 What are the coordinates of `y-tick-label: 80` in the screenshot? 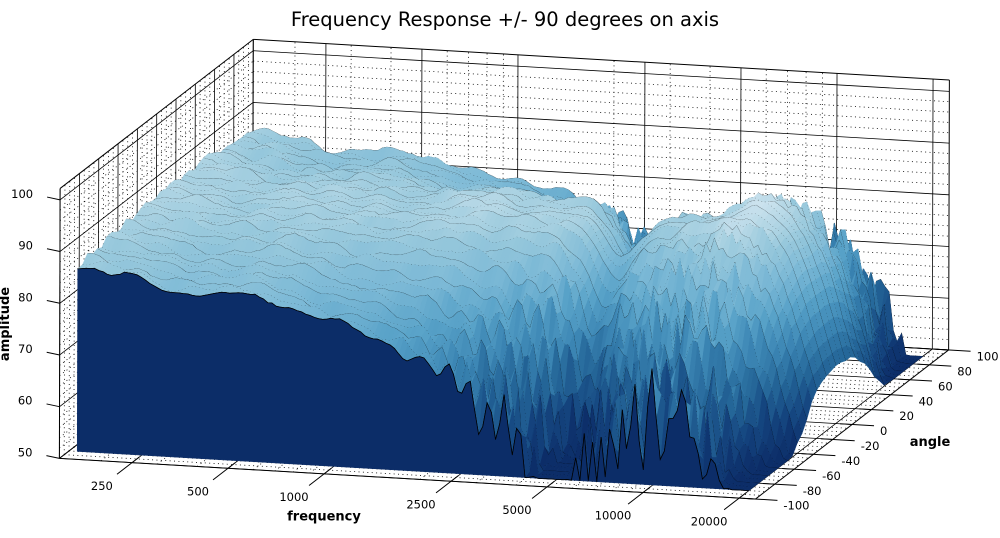 It's located at (964, 372).